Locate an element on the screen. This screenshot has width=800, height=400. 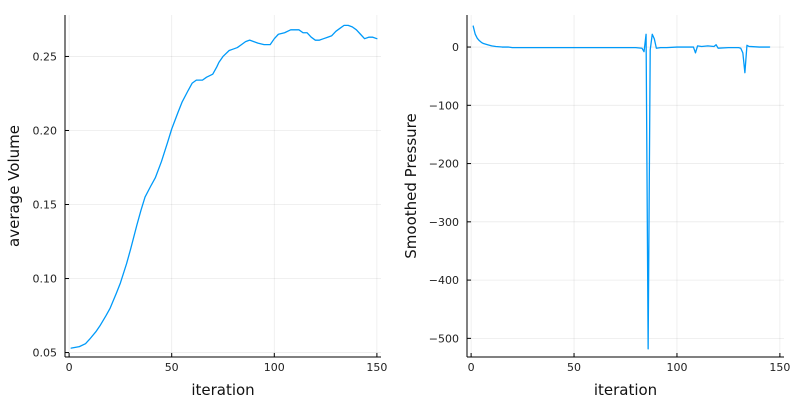
volume-y-tick-label: 0.15 is located at coordinates (45, 205).